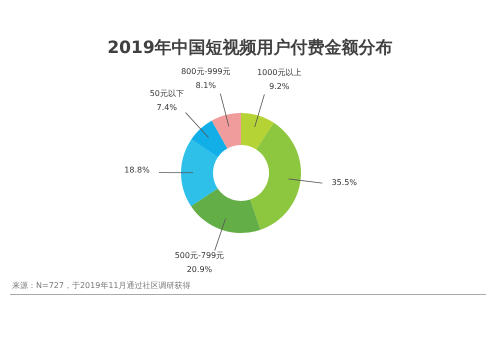  What do you see at coordinates (279, 86) in the screenshot?
I see `data-label: 9.2%` at bounding box center [279, 86].